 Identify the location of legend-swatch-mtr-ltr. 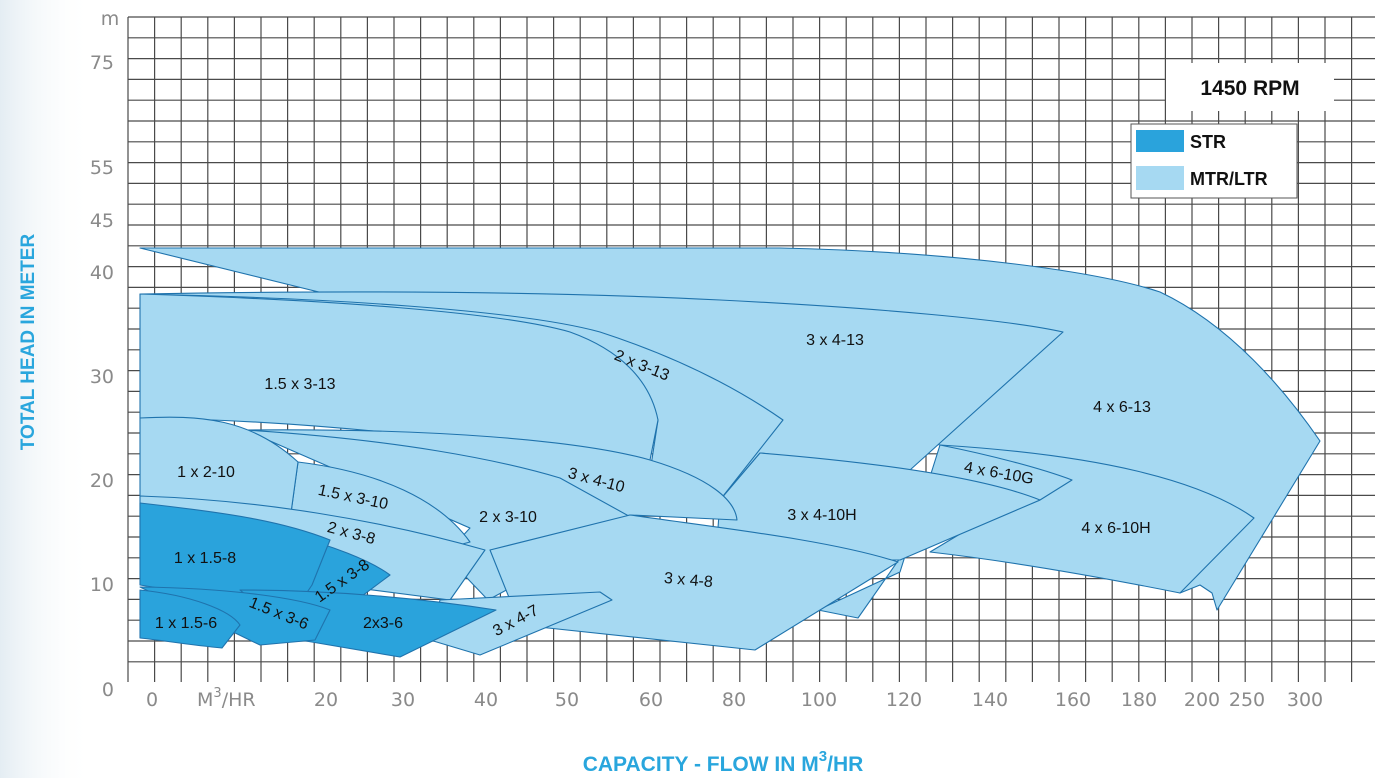
(1160, 178).